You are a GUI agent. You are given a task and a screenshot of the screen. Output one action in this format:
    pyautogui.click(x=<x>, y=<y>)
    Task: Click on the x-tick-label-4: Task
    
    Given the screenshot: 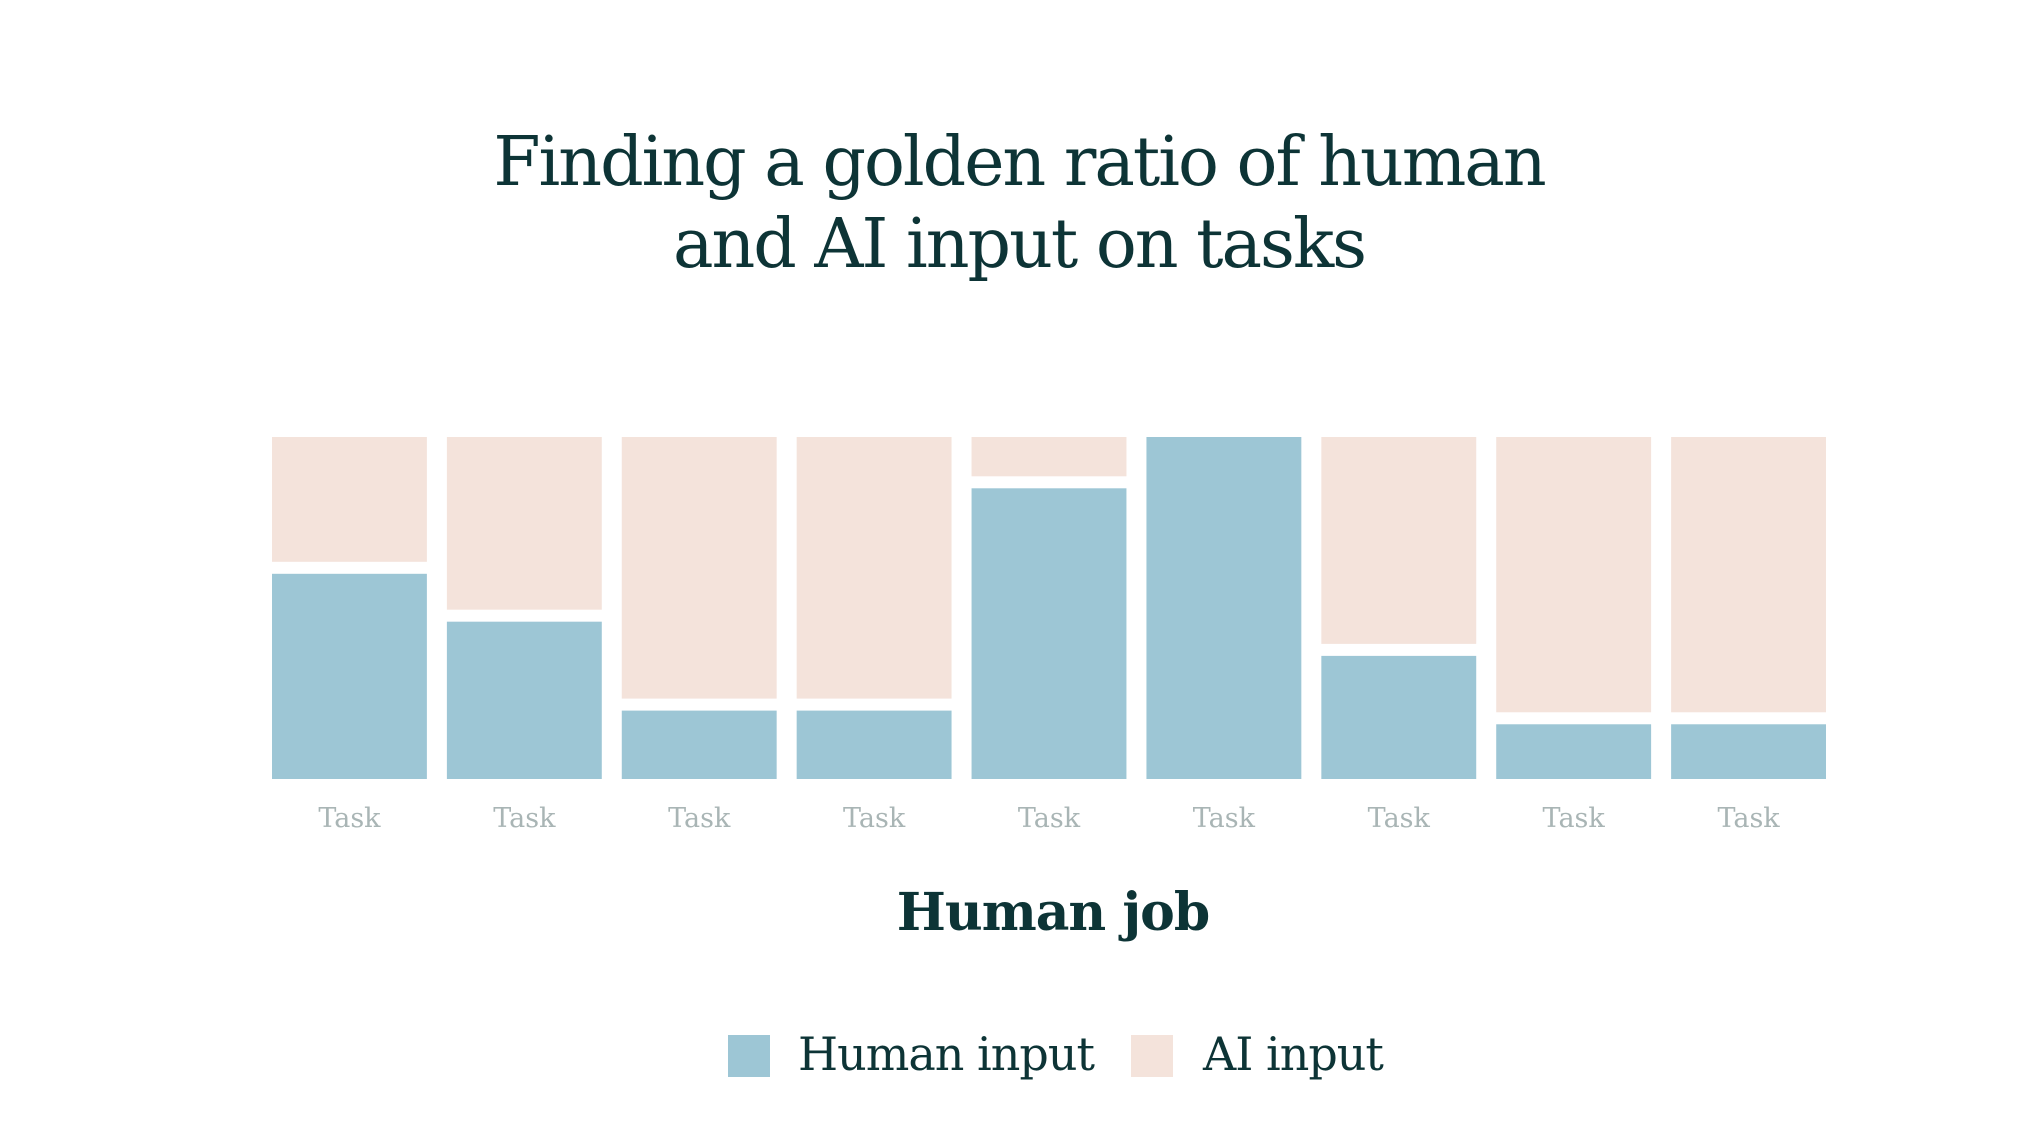 What is the action you would take?
    pyautogui.click(x=874, y=818)
    